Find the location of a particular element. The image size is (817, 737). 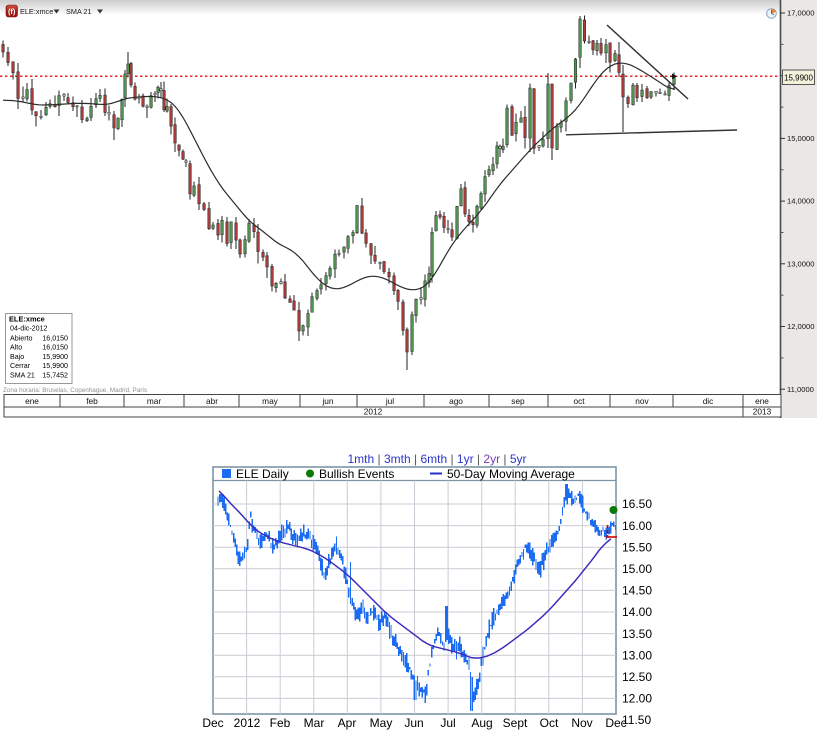

svg-text: Mar is located at coordinates (314, 723).